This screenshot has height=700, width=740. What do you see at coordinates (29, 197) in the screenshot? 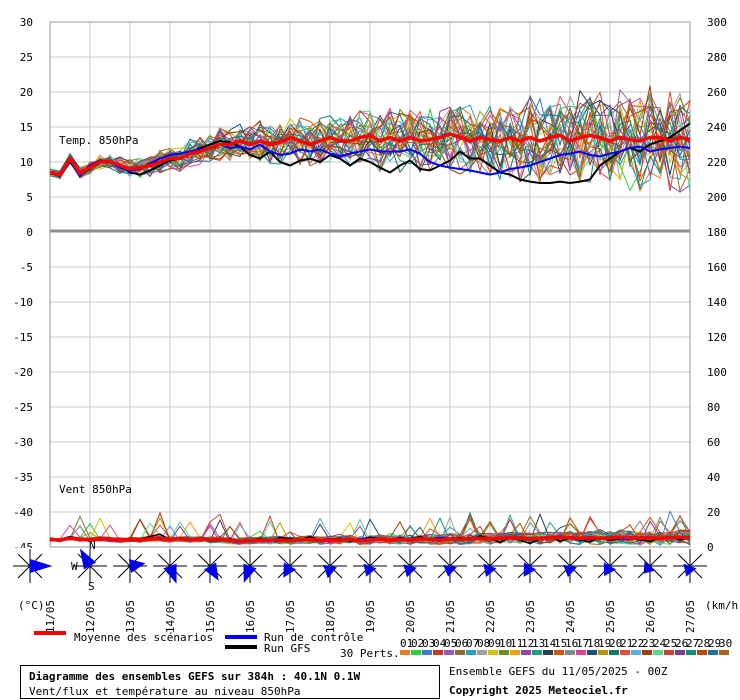
I see `left-tick-label: 5` at bounding box center [29, 197].